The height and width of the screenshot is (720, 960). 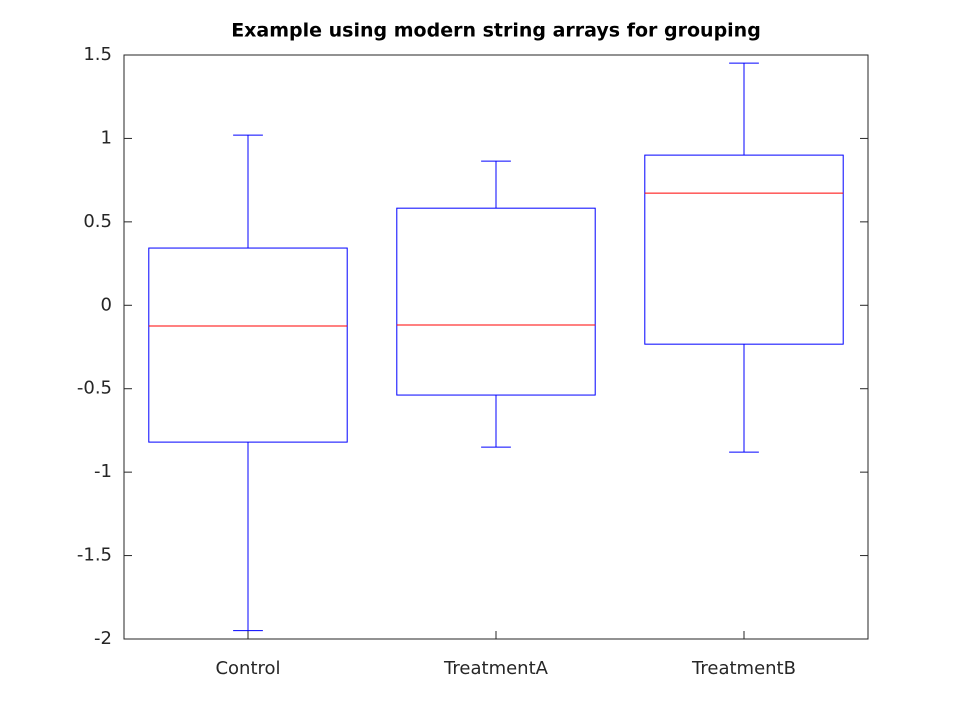 I want to click on x-tick-label: Control, so click(x=247, y=668).